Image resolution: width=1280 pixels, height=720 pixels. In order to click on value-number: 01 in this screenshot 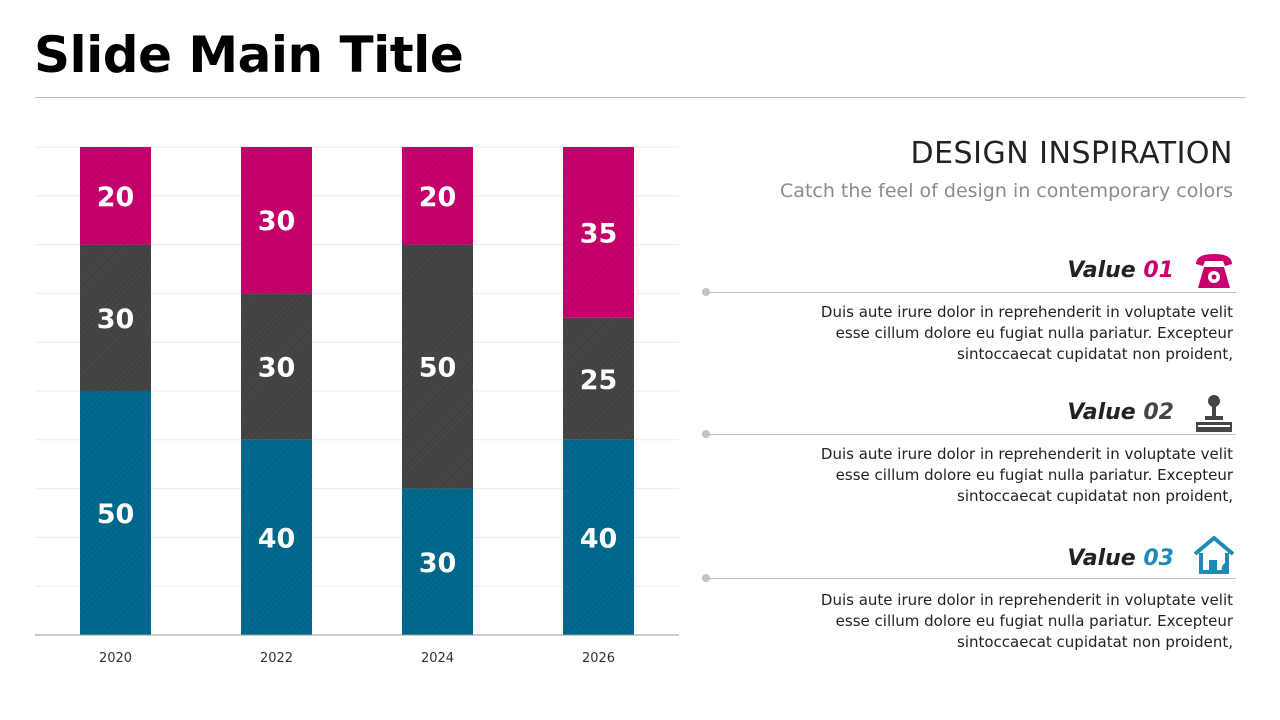, I will do `click(1158, 270)`.